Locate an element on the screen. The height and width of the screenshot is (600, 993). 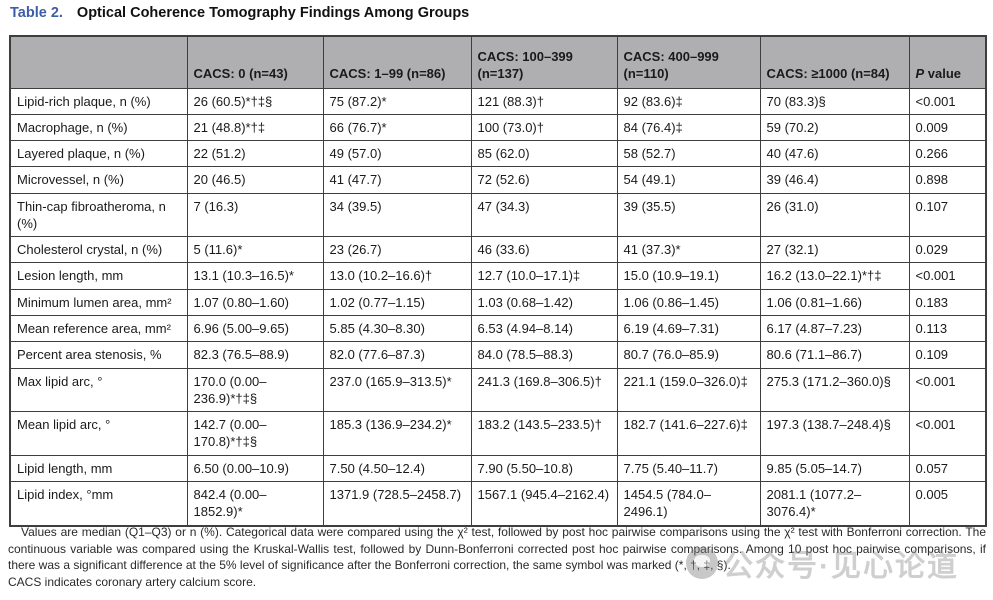
cell-value: 82.0 (77.6–87.3) is located at coordinates (397, 355).